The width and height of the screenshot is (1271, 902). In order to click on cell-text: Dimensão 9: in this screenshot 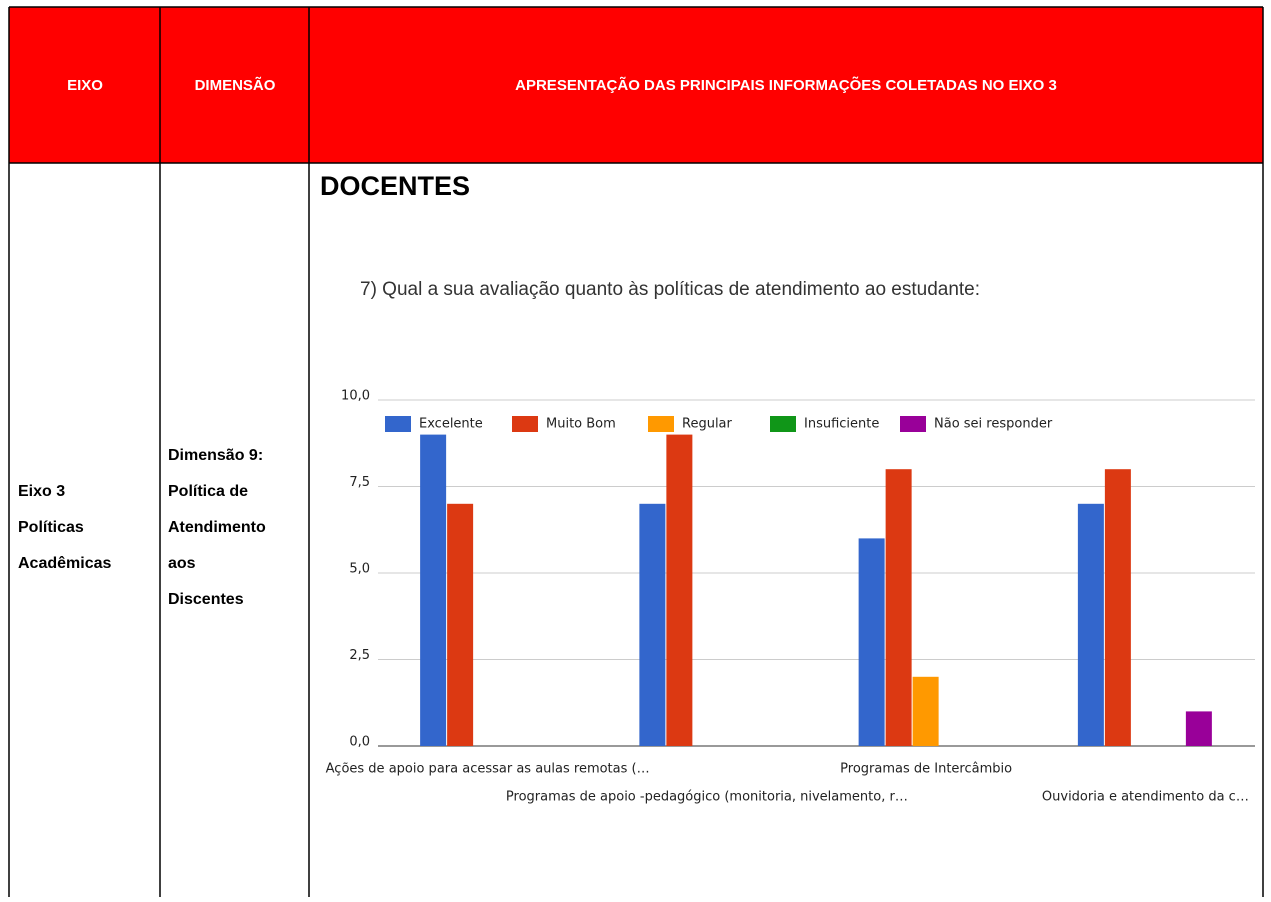, I will do `click(215, 455)`.